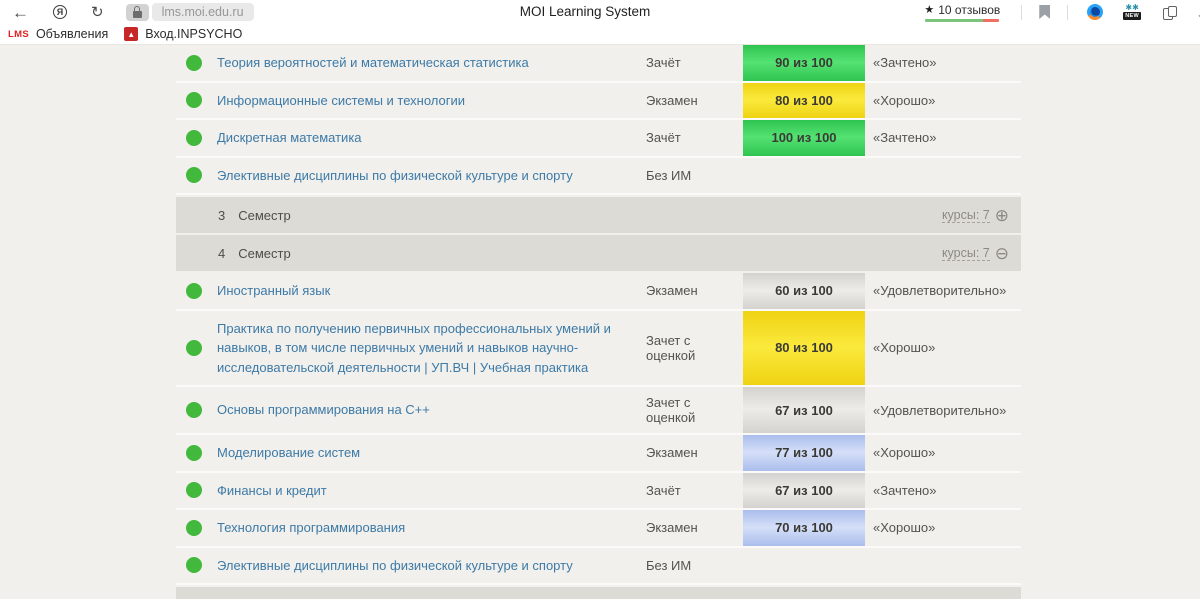 This screenshot has width=1200, height=600. I want to click on bookmark-label: Вход.INPSYCHO, so click(194, 34).